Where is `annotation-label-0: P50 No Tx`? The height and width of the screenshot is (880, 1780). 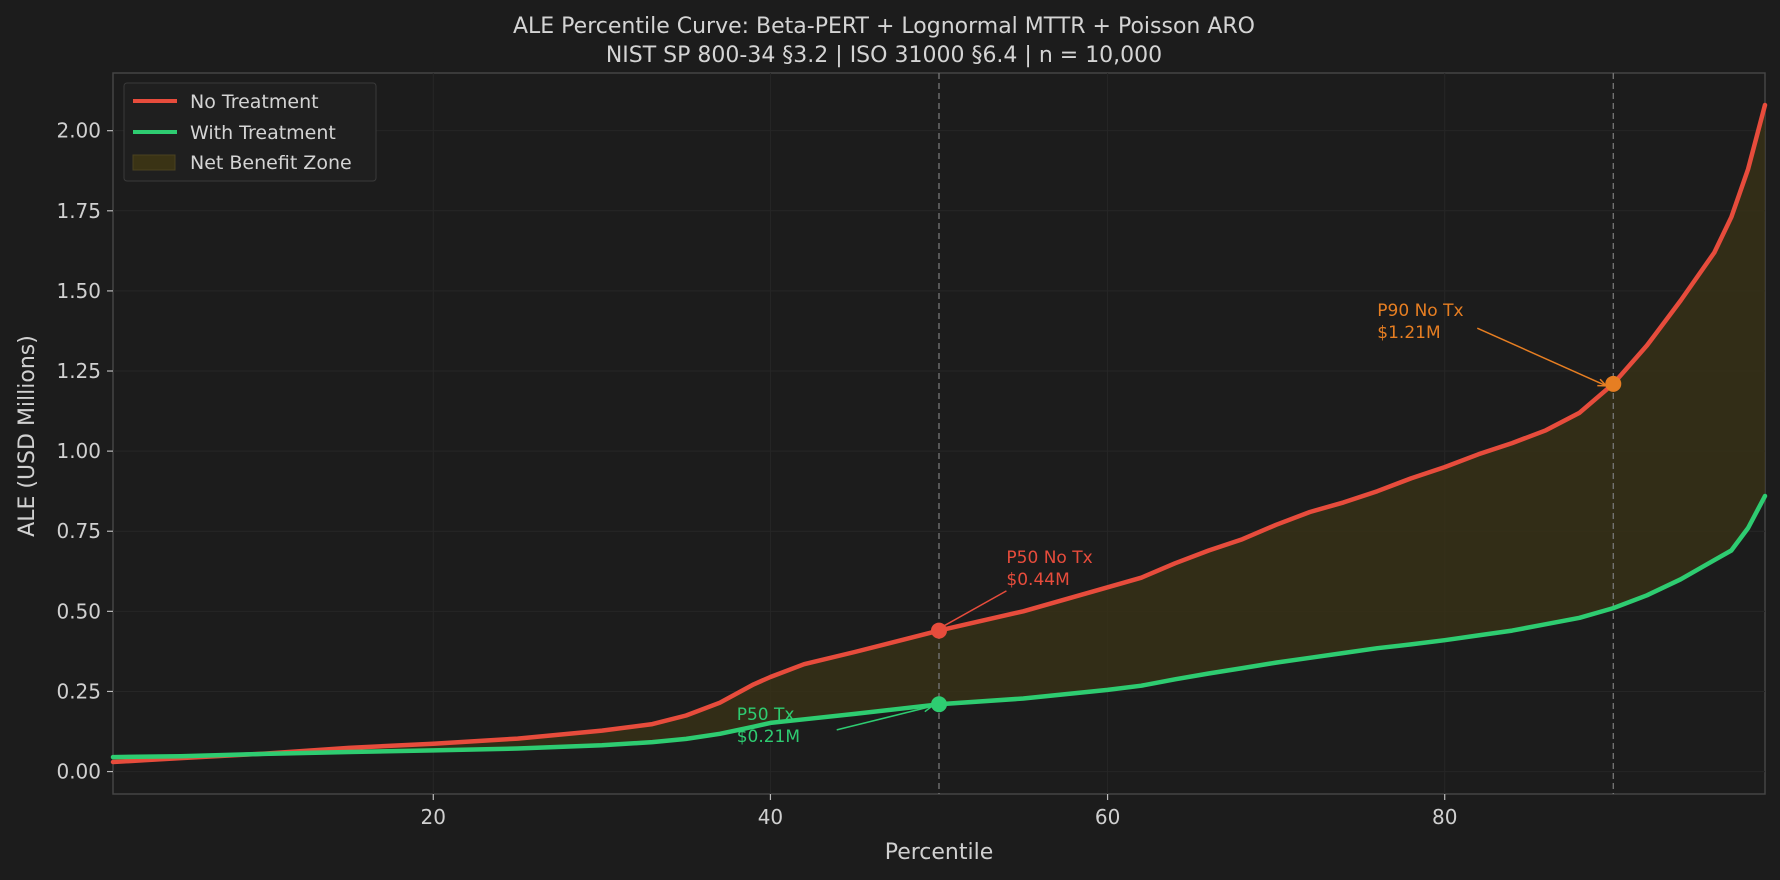
annotation-label-0: P50 No Tx is located at coordinates (1049, 558).